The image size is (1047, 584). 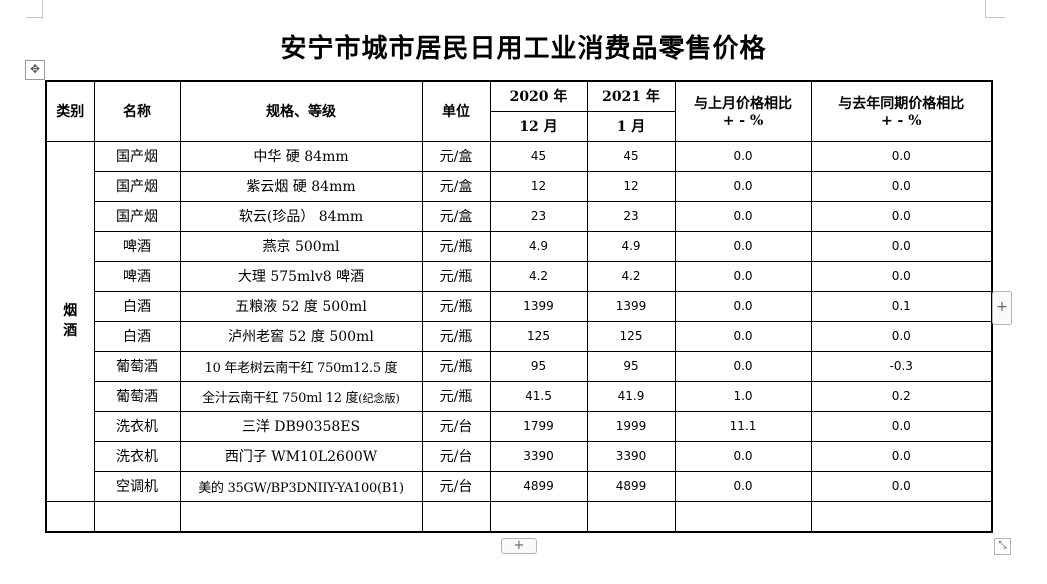 I want to click on item-spec-cell: 10 年老树云南干红 750m12.5 度, so click(x=301, y=366).